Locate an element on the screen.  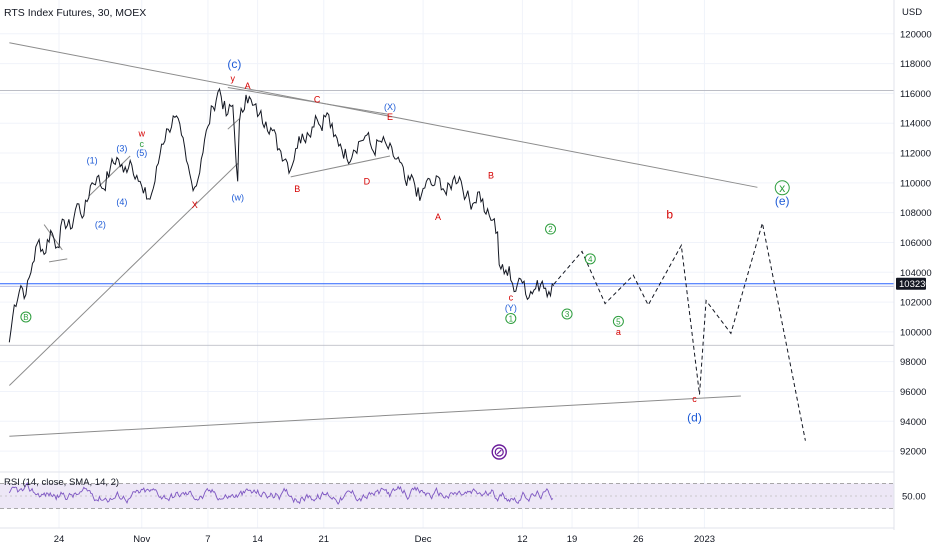
x-tick-label: Nov is located at coordinates (141, 539).